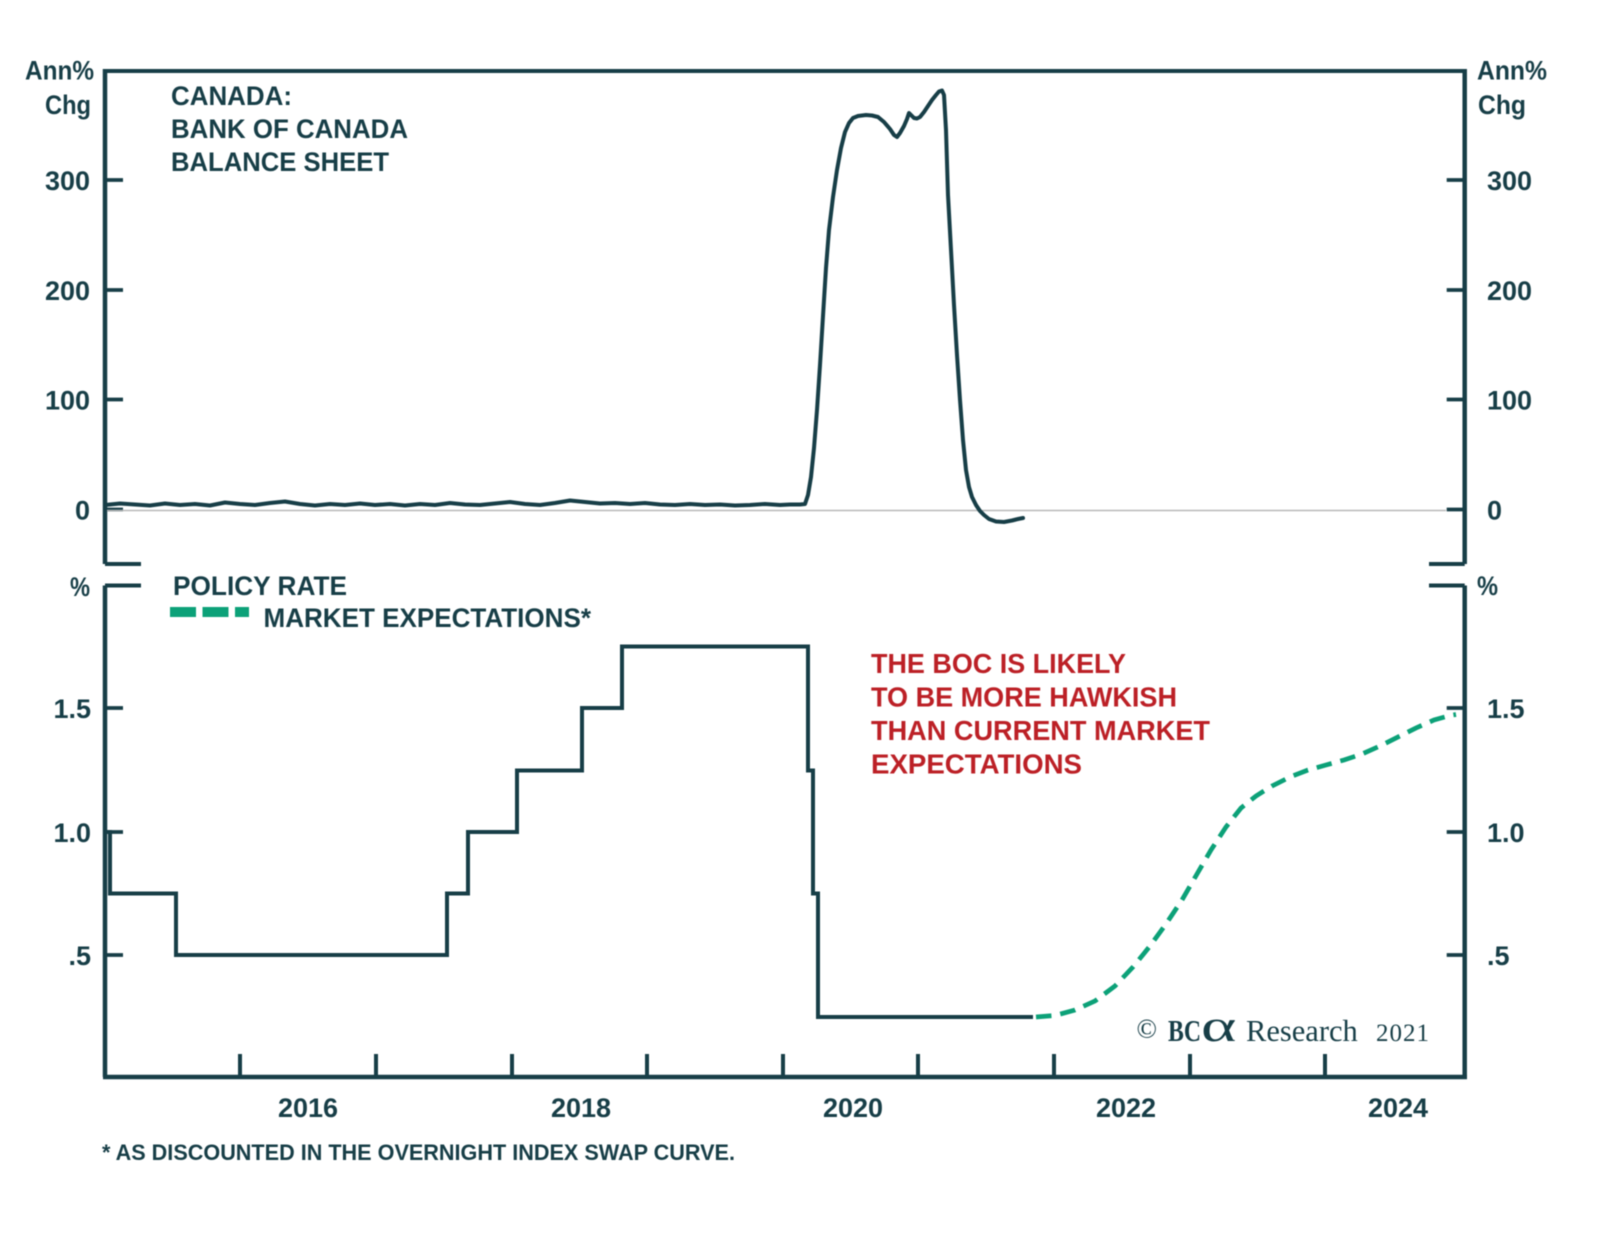 This screenshot has height=1233, width=1600. What do you see at coordinates (1024, 697) in the screenshot?
I see `svg-text: TO BE MORE HAWKISH` at bounding box center [1024, 697].